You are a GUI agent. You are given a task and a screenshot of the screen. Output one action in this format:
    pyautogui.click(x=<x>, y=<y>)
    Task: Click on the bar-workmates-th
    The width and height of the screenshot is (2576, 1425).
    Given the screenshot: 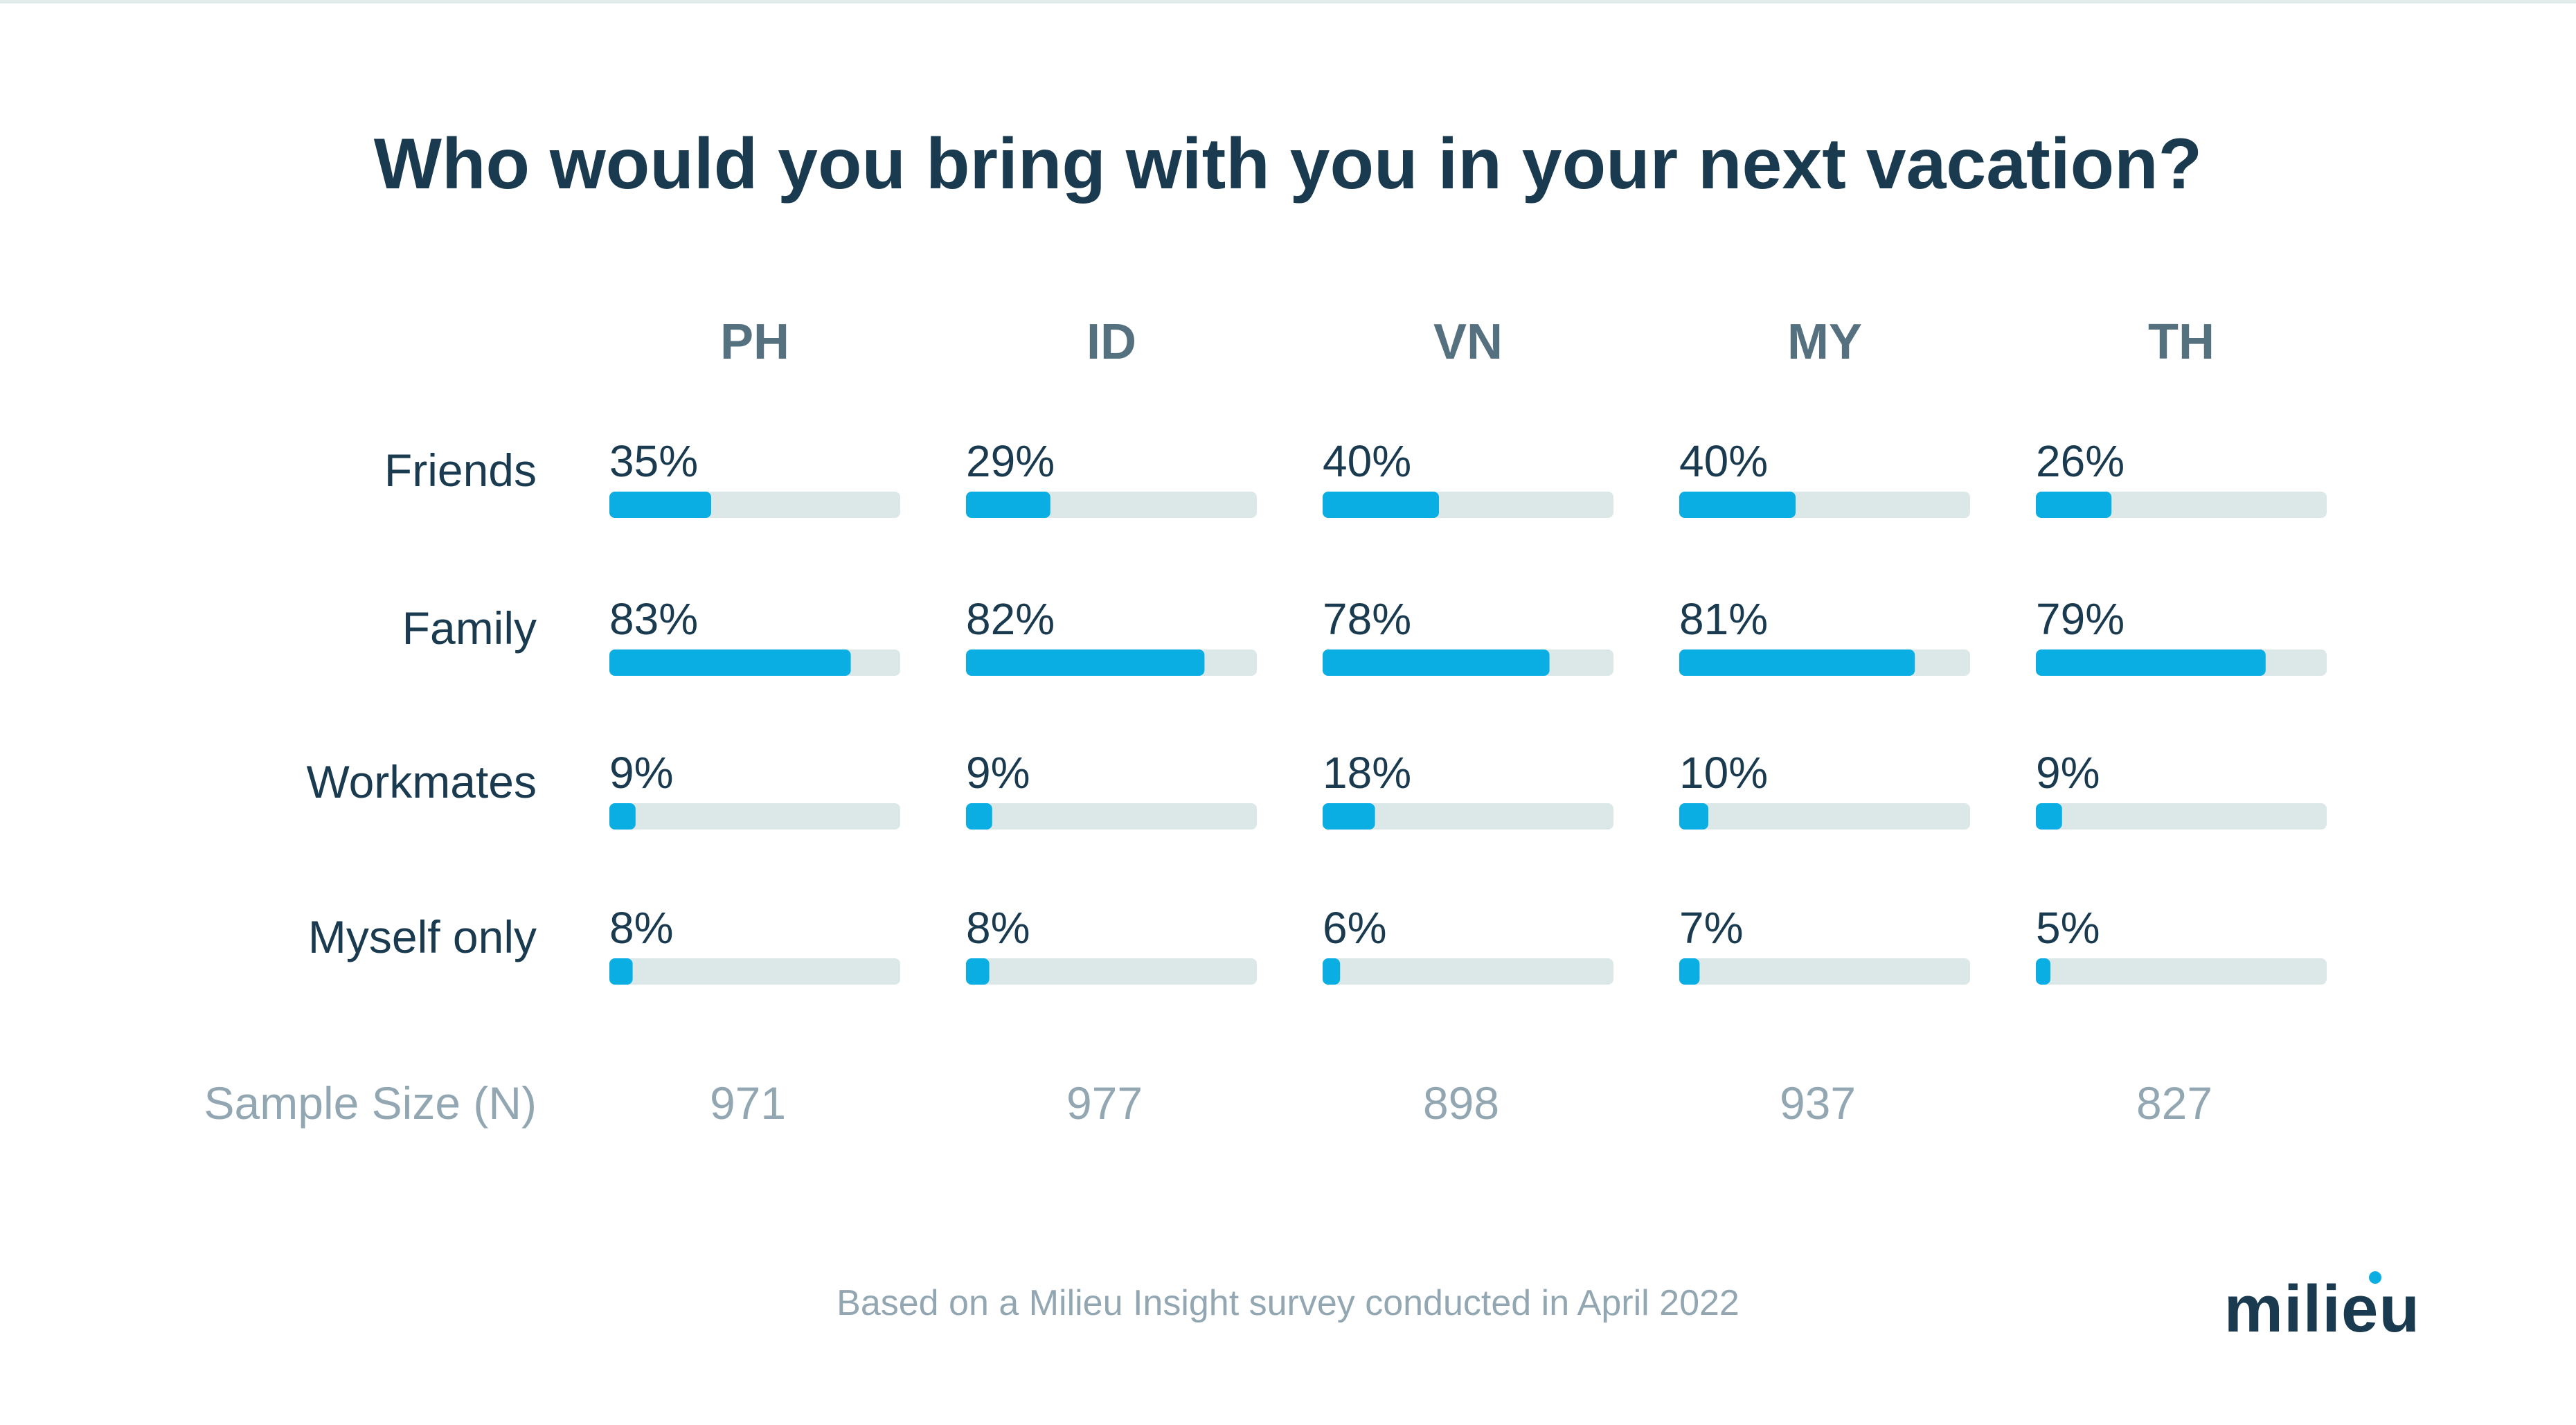 What is the action you would take?
    pyautogui.click(x=2049, y=816)
    